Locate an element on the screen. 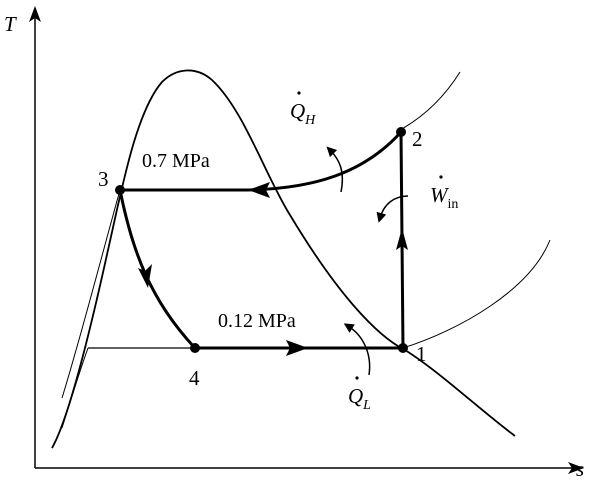 The height and width of the screenshot is (480, 590). svg-text: QH is located at coordinates (303, 113).